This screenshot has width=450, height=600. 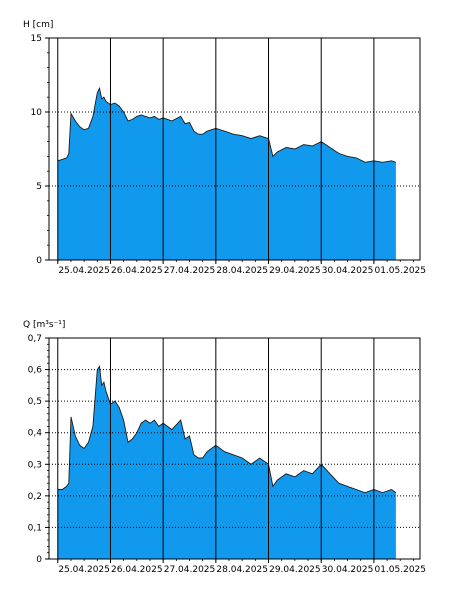 What do you see at coordinates (35, 434) in the screenshot?
I see `y-tick-label: 0,4` at bounding box center [35, 434].